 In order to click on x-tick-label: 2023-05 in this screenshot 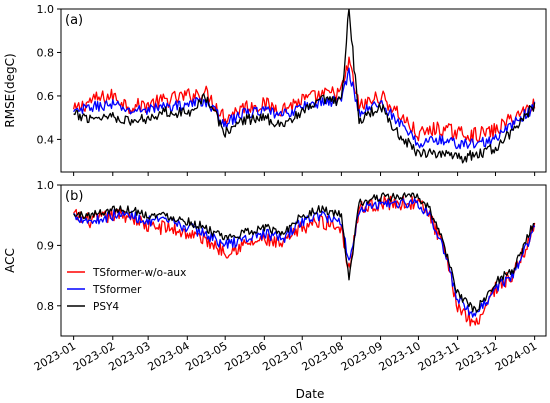, I will do `click(206, 356)`.